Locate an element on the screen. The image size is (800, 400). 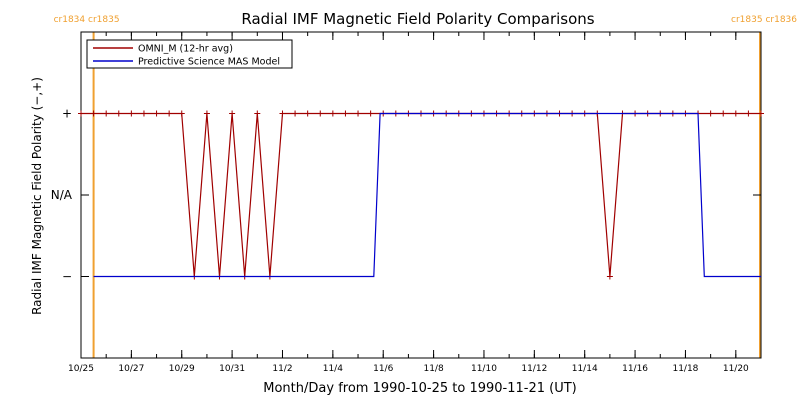
legend-label-omni: OMNI_M (12-hr avg) is located at coordinates (185, 49).